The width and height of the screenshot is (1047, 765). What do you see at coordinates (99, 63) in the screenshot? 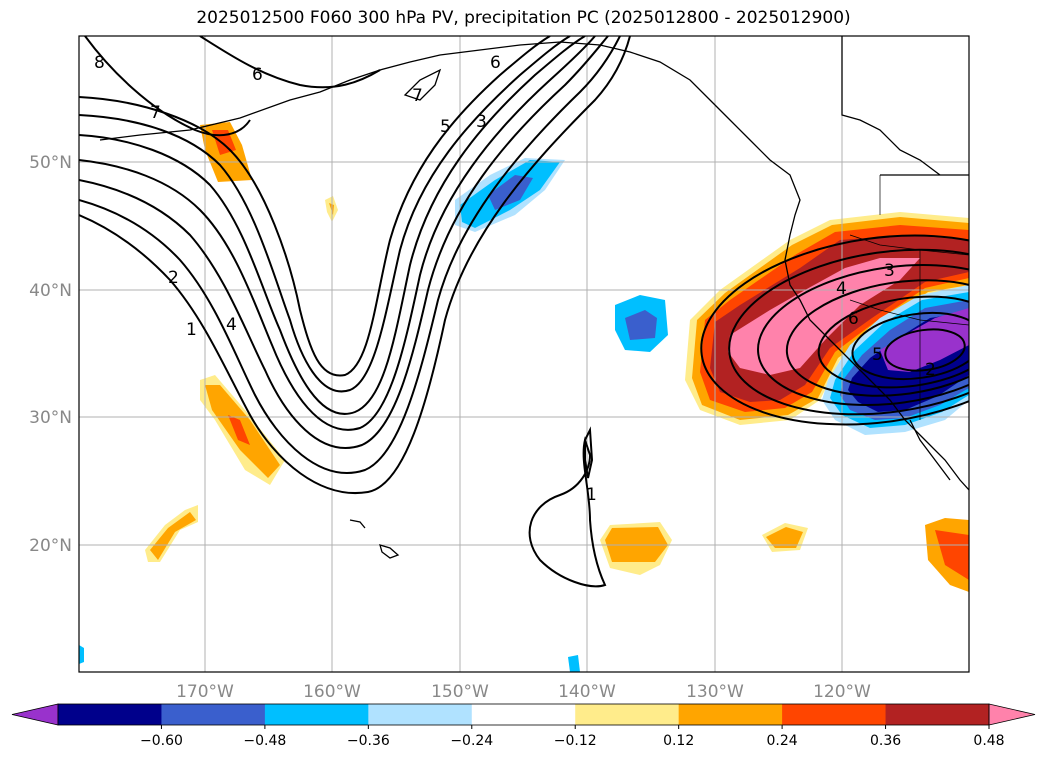
I see `contour-label: 8` at bounding box center [99, 63].